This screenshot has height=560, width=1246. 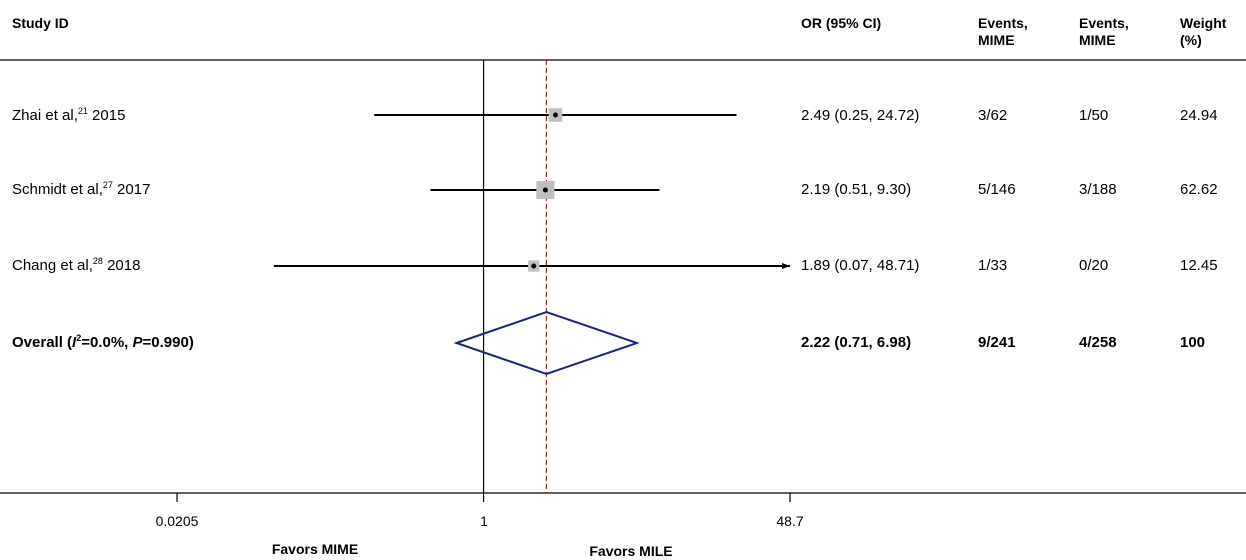 What do you see at coordinates (993, 265) in the screenshot?
I see `study-events1-2: 1/33` at bounding box center [993, 265].